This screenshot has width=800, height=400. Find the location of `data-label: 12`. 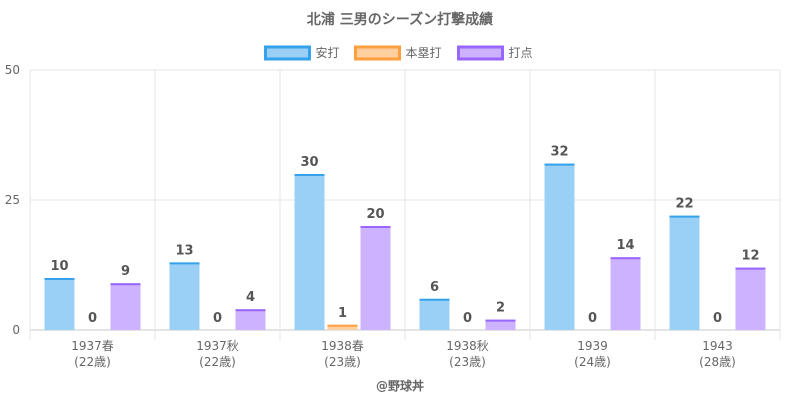

data-label: 12 is located at coordinates (750, 256).